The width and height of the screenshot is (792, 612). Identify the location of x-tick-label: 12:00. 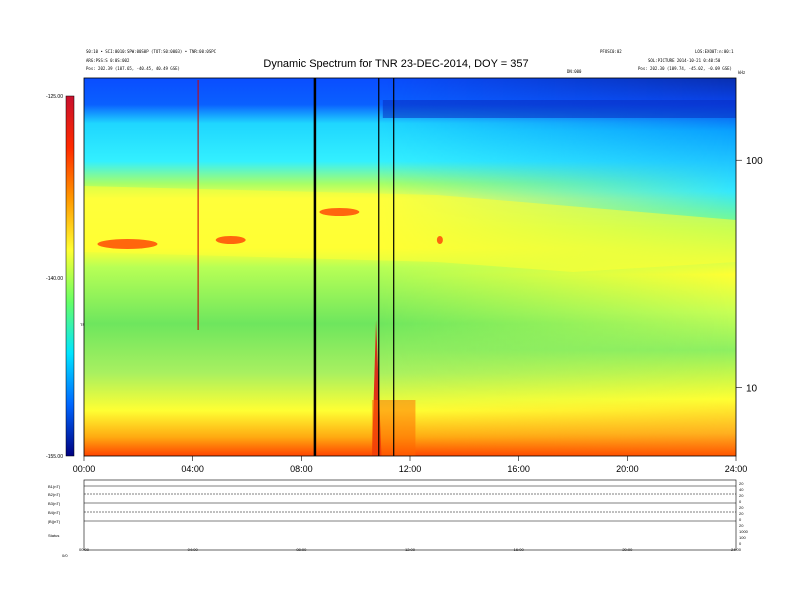
(410, 469).